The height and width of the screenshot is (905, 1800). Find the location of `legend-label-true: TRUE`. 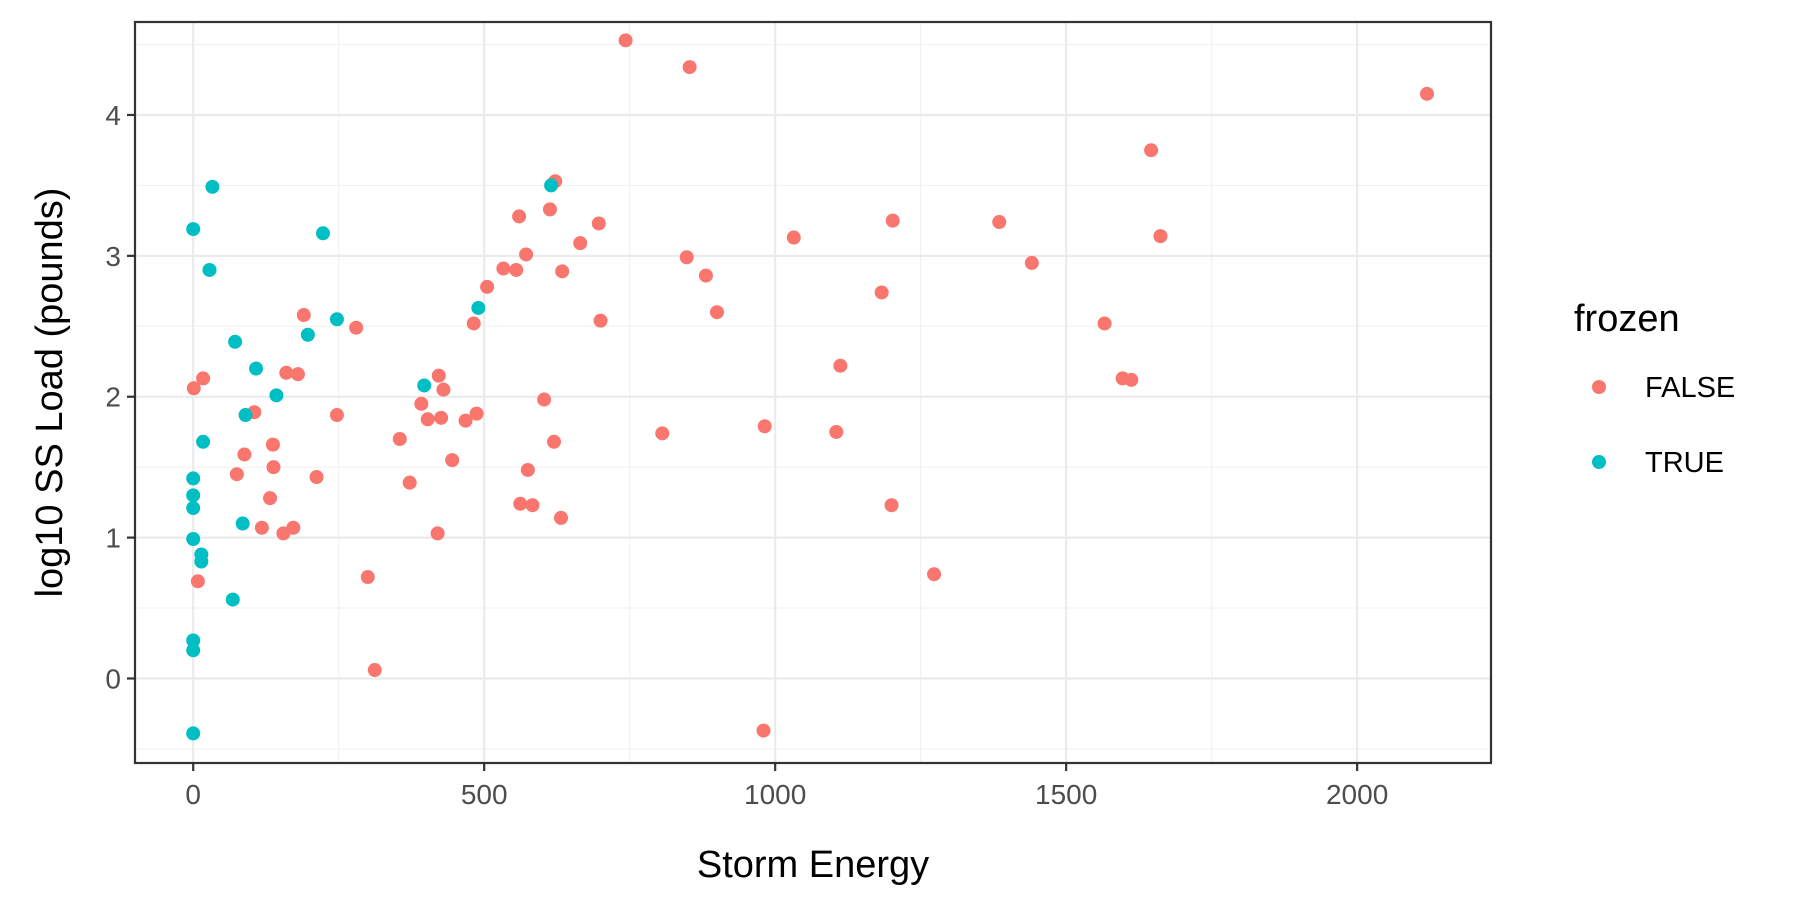

legend-label-true: TRUE is located at coordinates (1684, 463).